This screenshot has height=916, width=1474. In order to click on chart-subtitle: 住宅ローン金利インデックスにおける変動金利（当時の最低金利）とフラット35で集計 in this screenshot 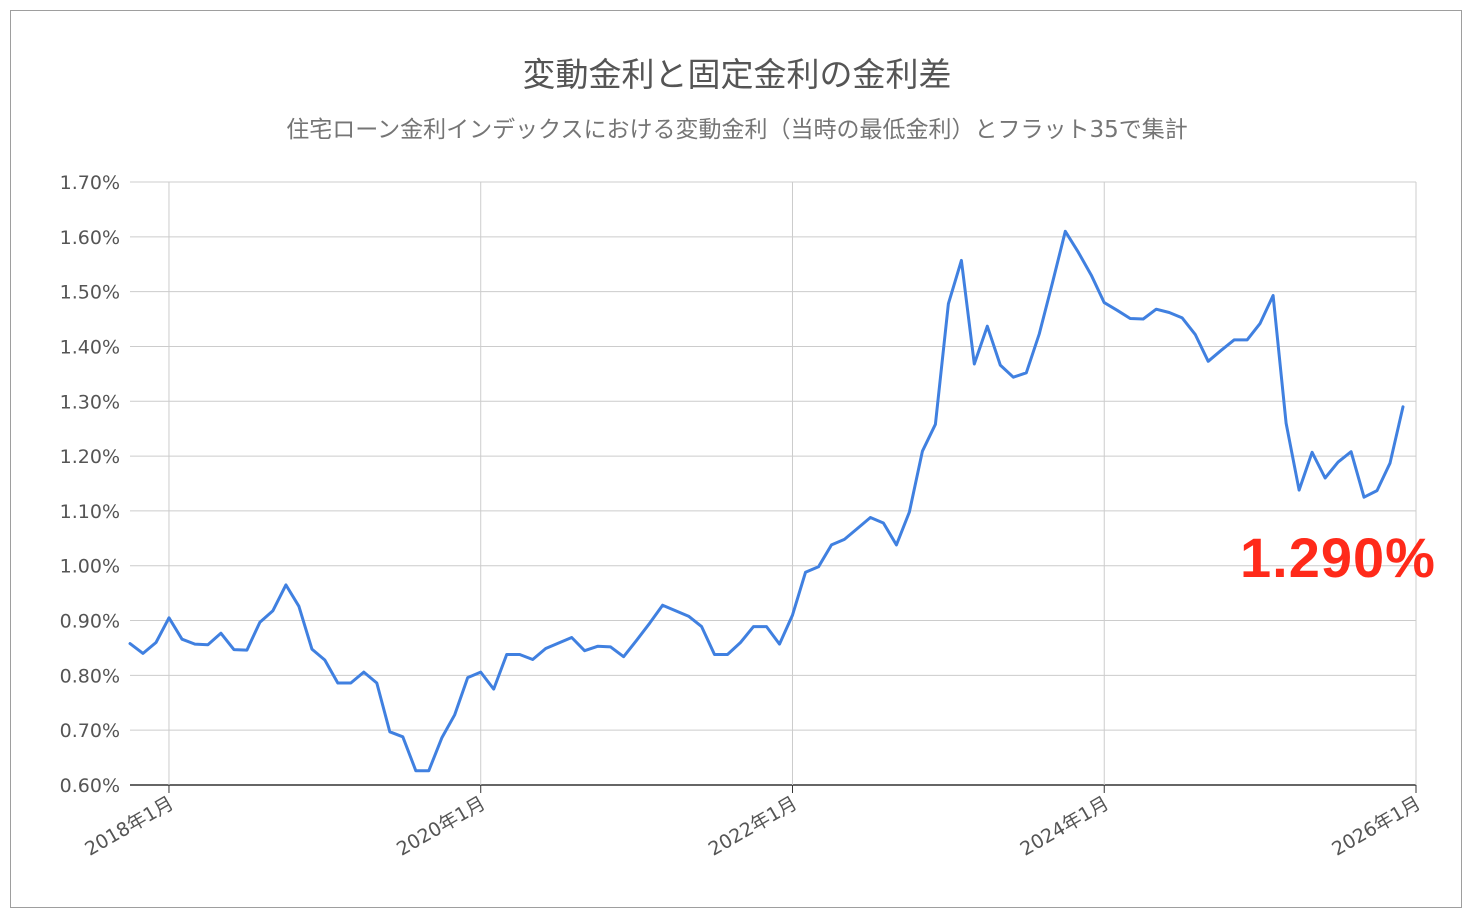, I will do `click(737, 130)`.